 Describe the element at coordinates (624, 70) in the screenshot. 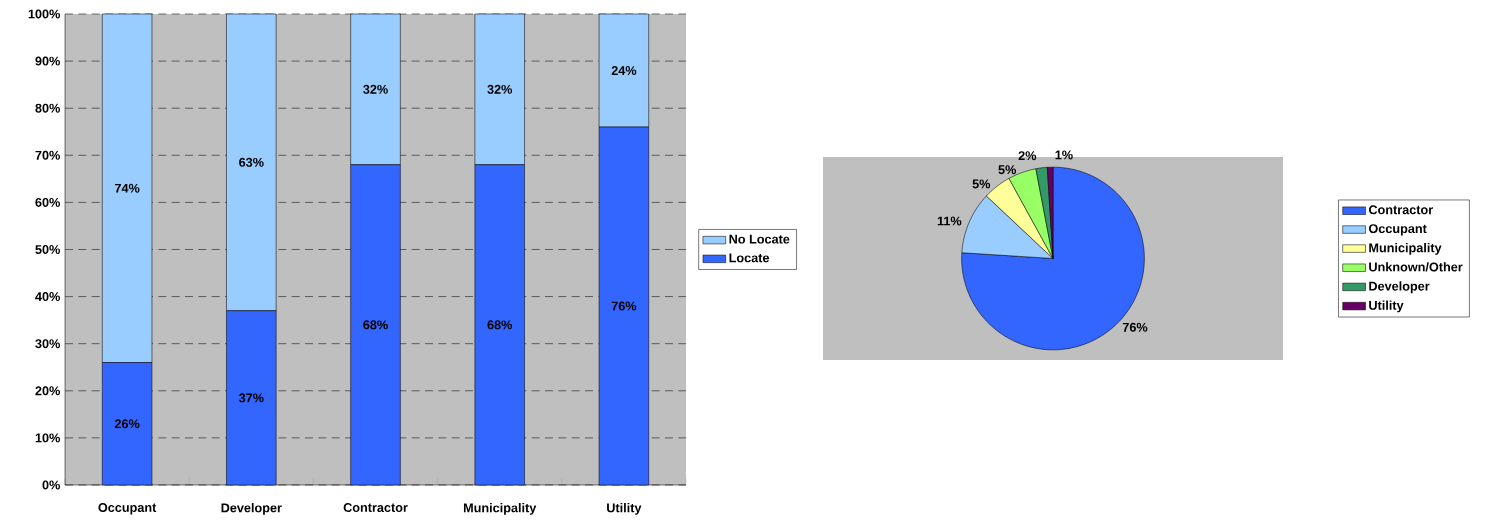

I see `data-label: 24%` at that location.